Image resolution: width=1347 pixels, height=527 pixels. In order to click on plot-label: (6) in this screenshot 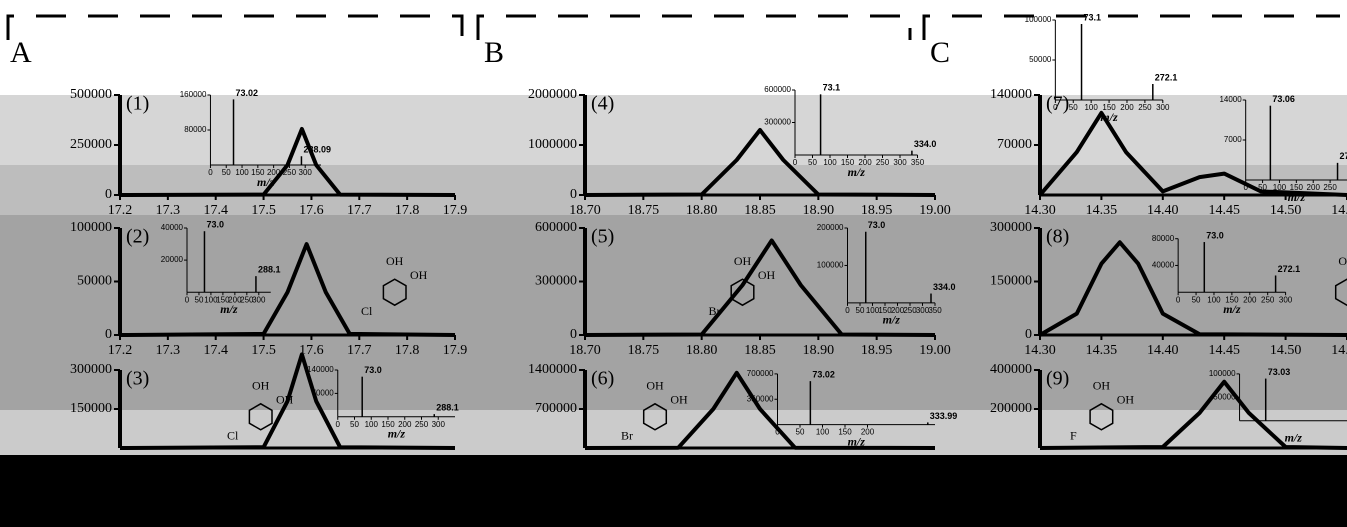, I will do `click(602, 379)`.